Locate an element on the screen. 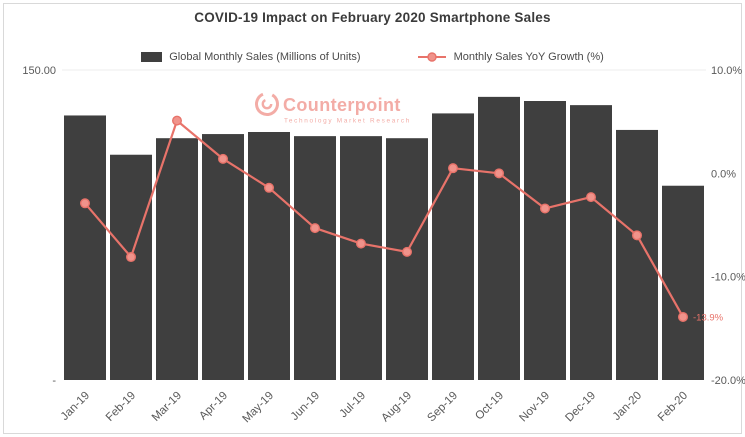 The width and height of the screenshot is (745, 437). right-axis-tick: 10.0% is located at coordinates (726, 71).